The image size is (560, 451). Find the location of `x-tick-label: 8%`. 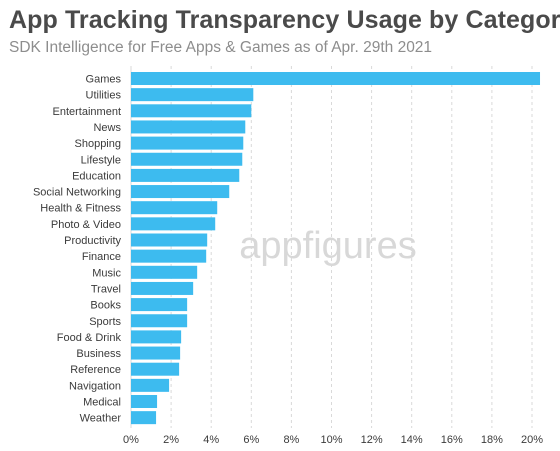

x-tick-label: 8% is located at coordinates (291, 440).